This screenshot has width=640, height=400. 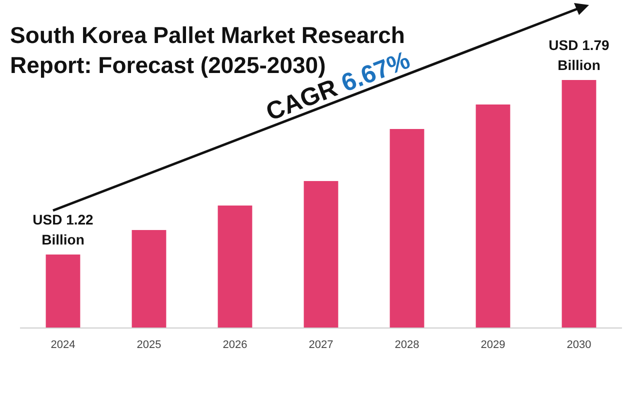 I want to click on x-tick-label: 2030, so click(x=579, y=345).